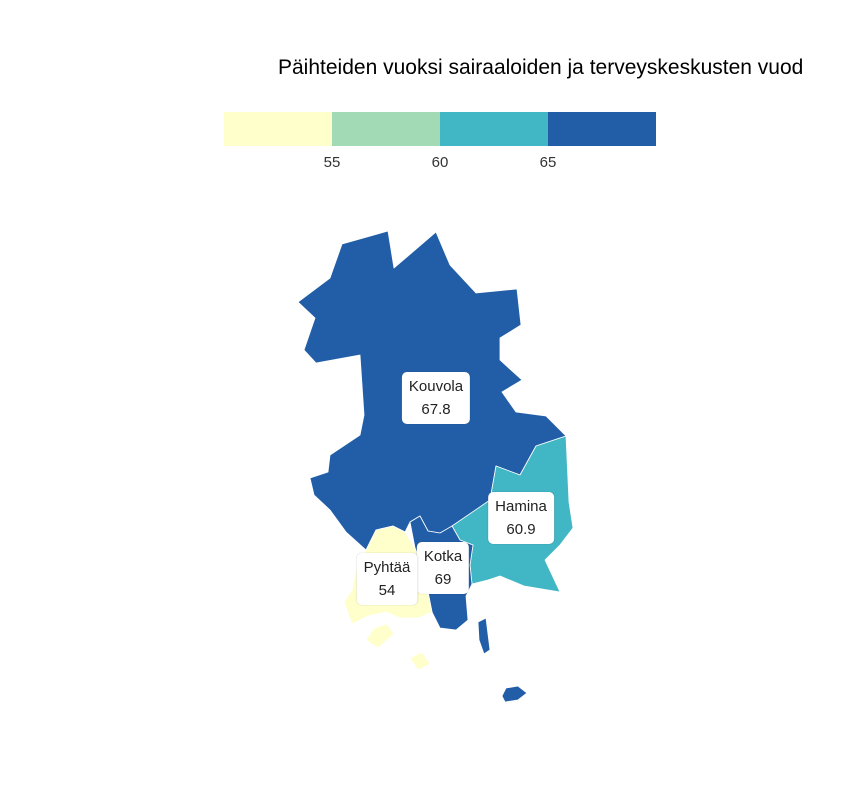  What do you see at coordinates (521, 529) in the screenshot?
I see `label-hamina-value: 60.9` at bounding box center [521, 529].